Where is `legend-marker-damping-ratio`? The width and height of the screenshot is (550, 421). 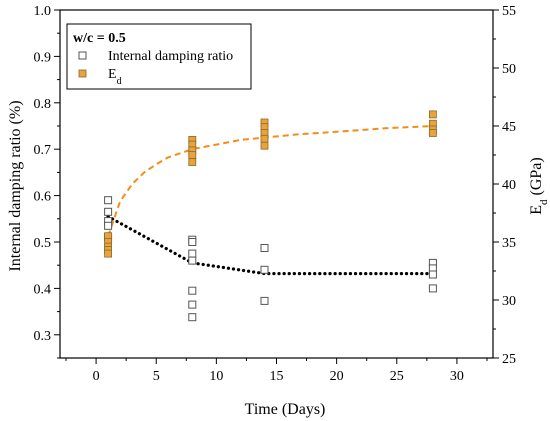
legend-marker-damping-ratio is located at coordinates (82, 55).